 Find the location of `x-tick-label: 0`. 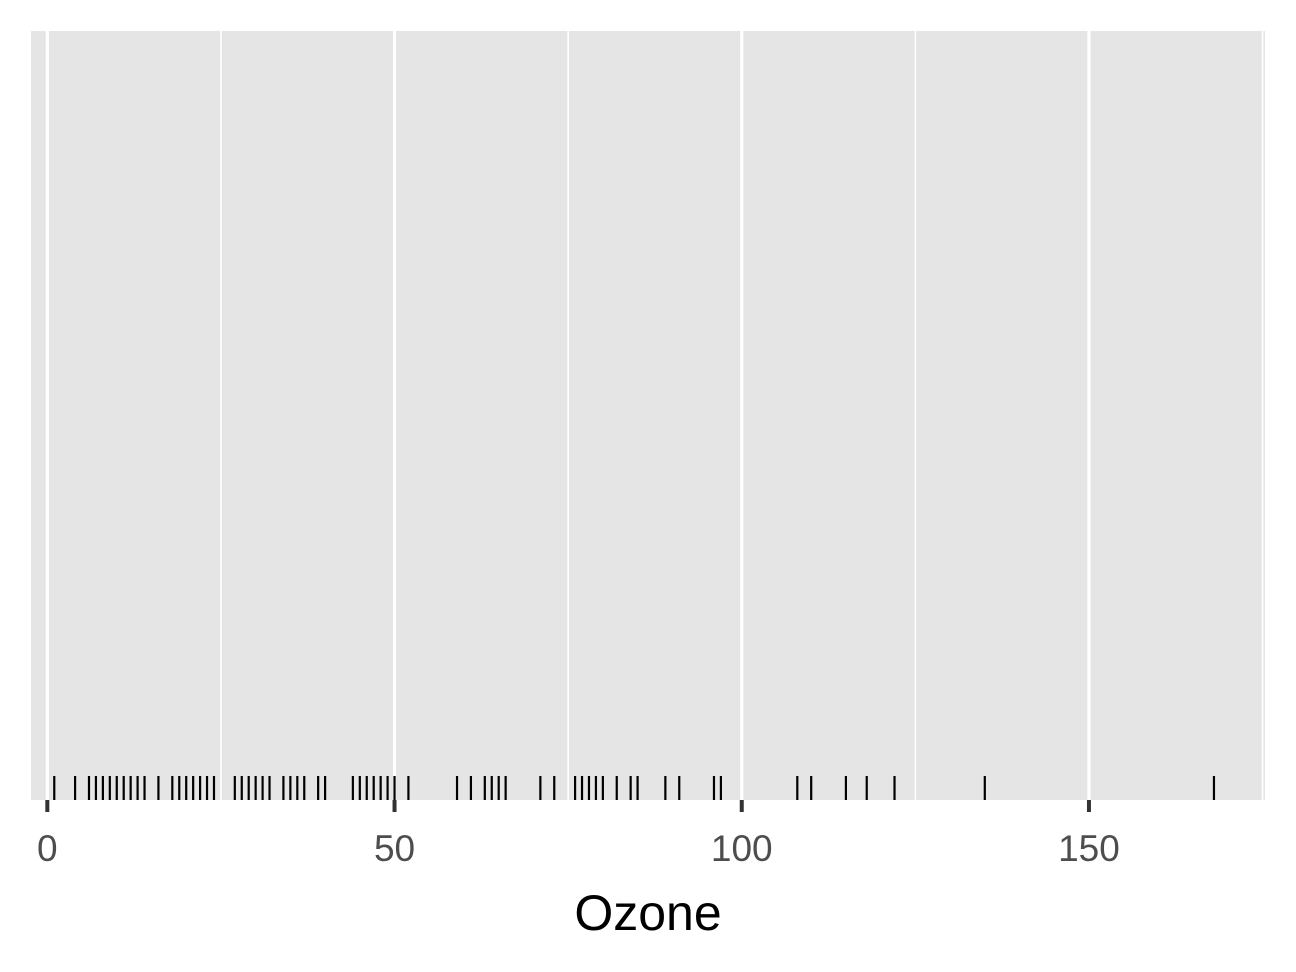

x-tick-label: 0 is located at coordinates (47, 848).